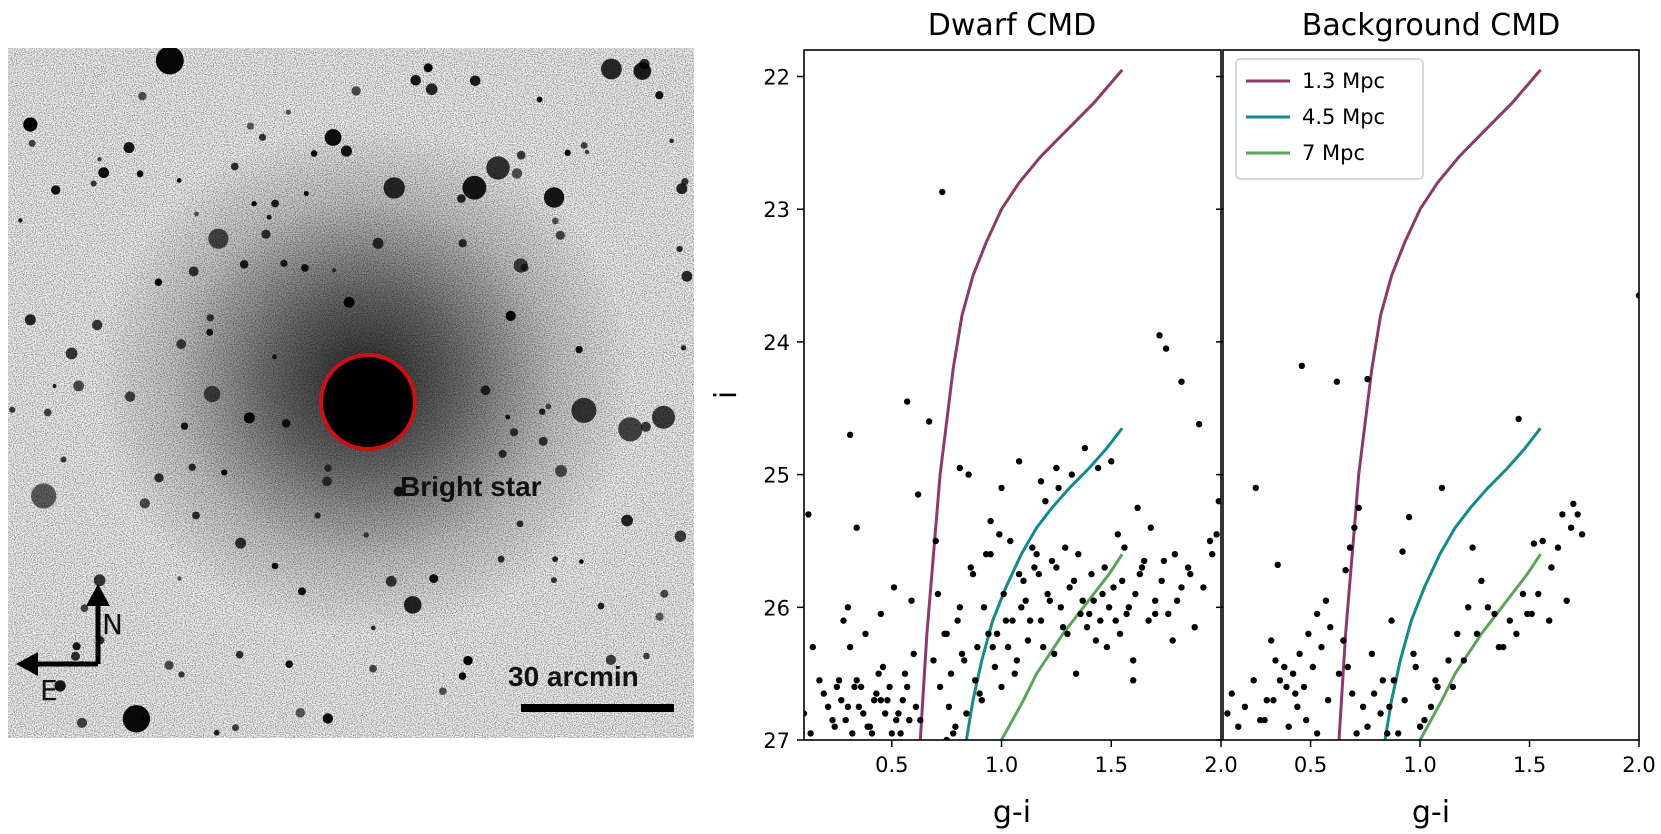 The height and width of the screenshot is (834, 1661). I want to click on compass: N E, so click(69, 645).